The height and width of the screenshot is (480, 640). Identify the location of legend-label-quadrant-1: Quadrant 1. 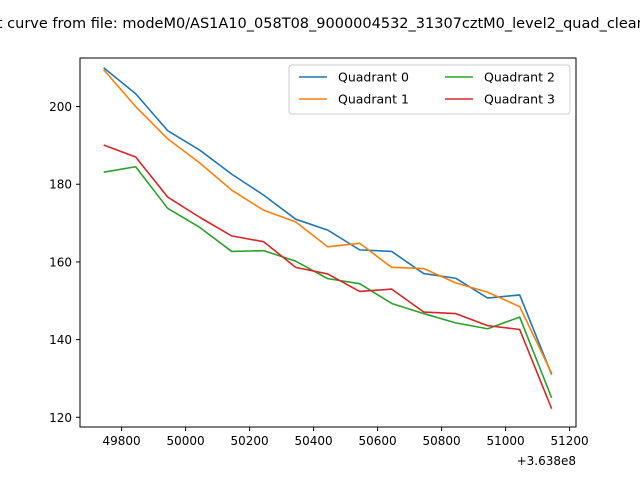
(373, 99).